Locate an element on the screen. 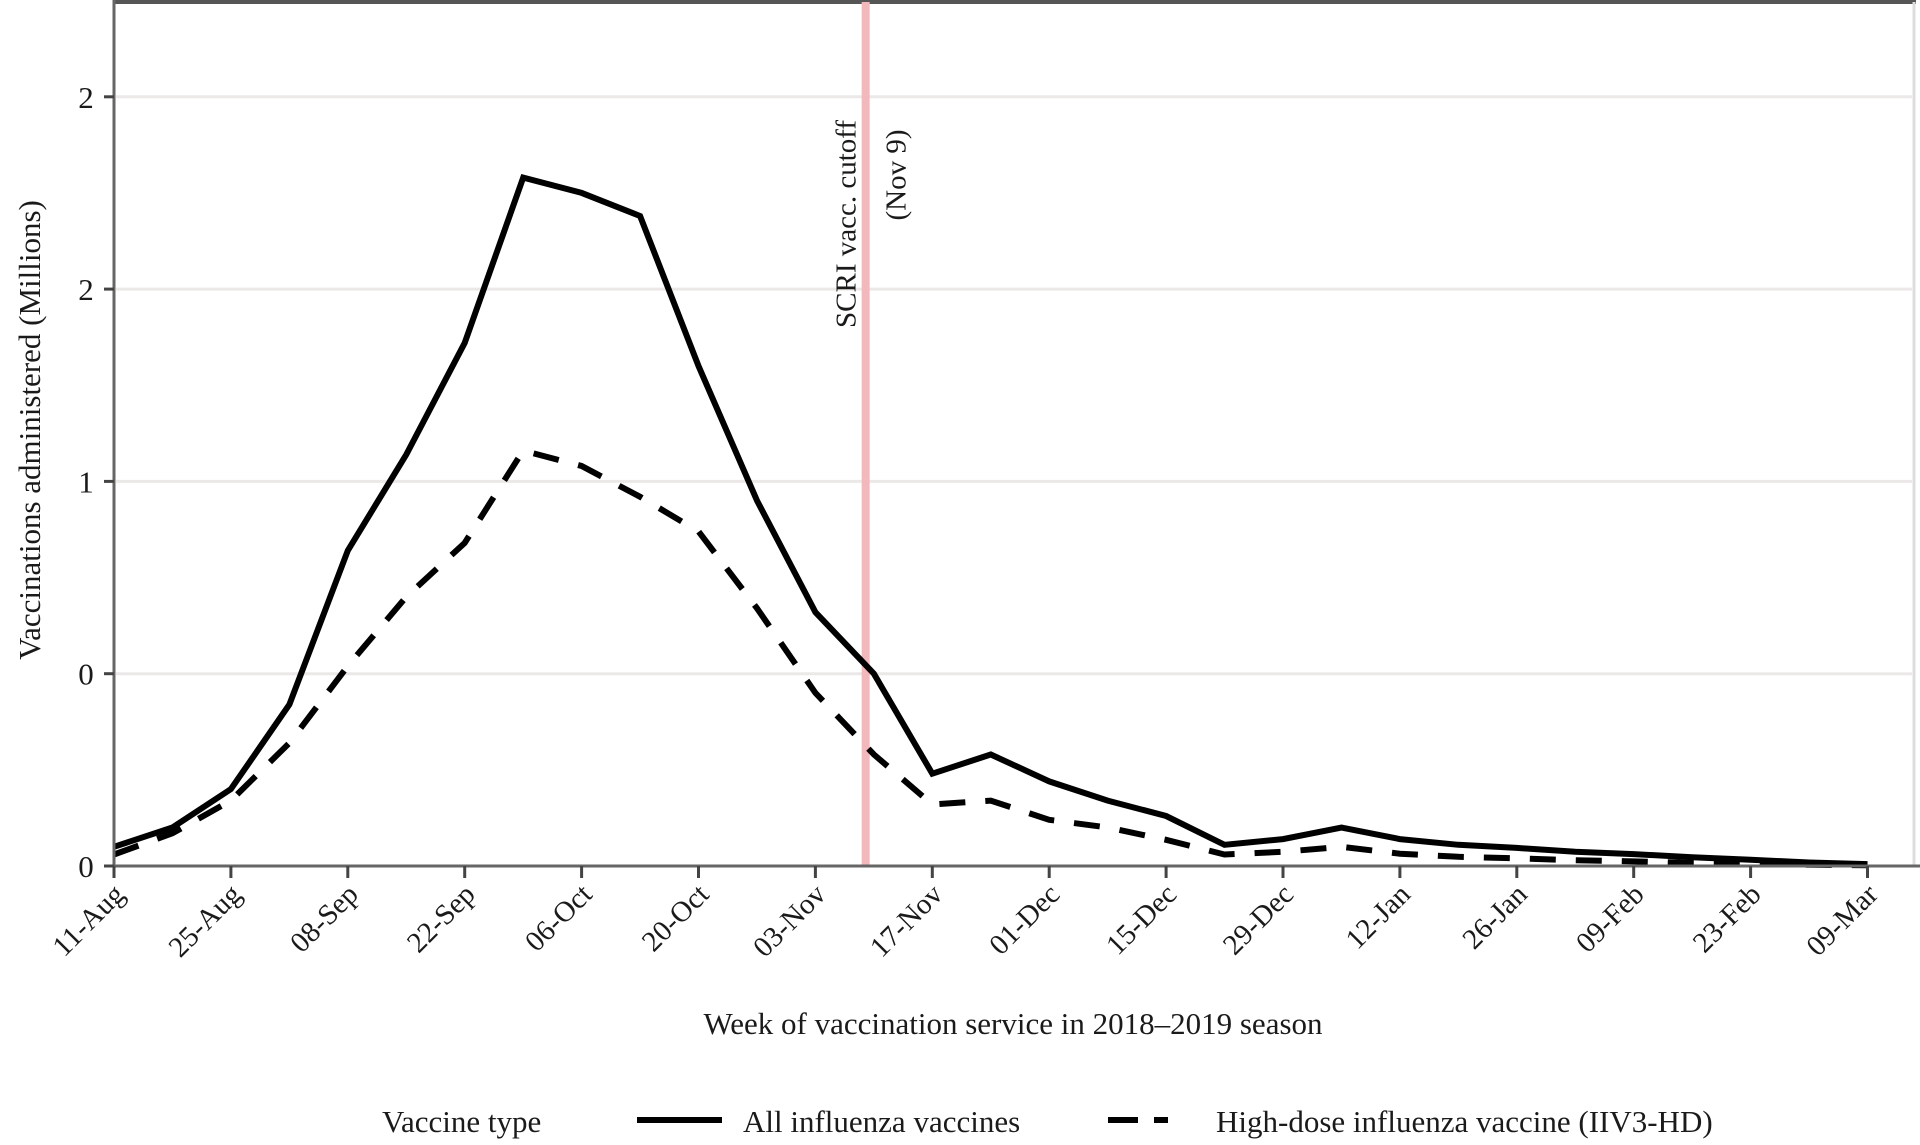 The image size is (1920, 1145). y-axis-title: Vaccinations administered (Millions) is located at coordinates (29, 430).